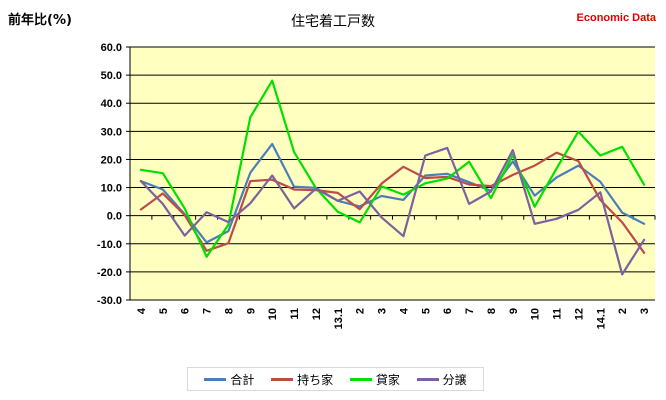  What do you see at coordinates (616, 18) in the screenshot?
I see `brand-label: Economic Data` at bounding box center [616, 18].